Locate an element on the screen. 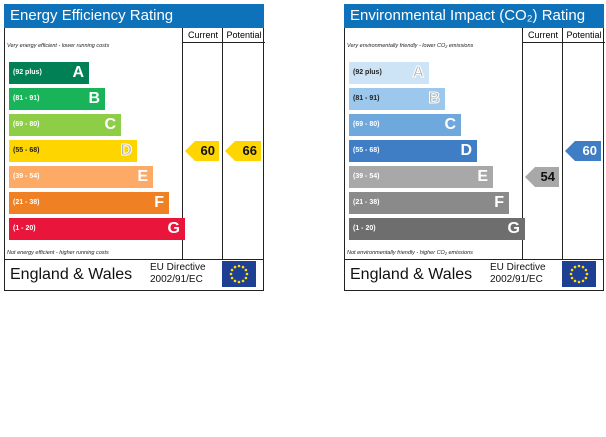 The height and width of the screenshot is (437, 606). potential-rating-arrow: 66 is located at coordinates (243, 151).